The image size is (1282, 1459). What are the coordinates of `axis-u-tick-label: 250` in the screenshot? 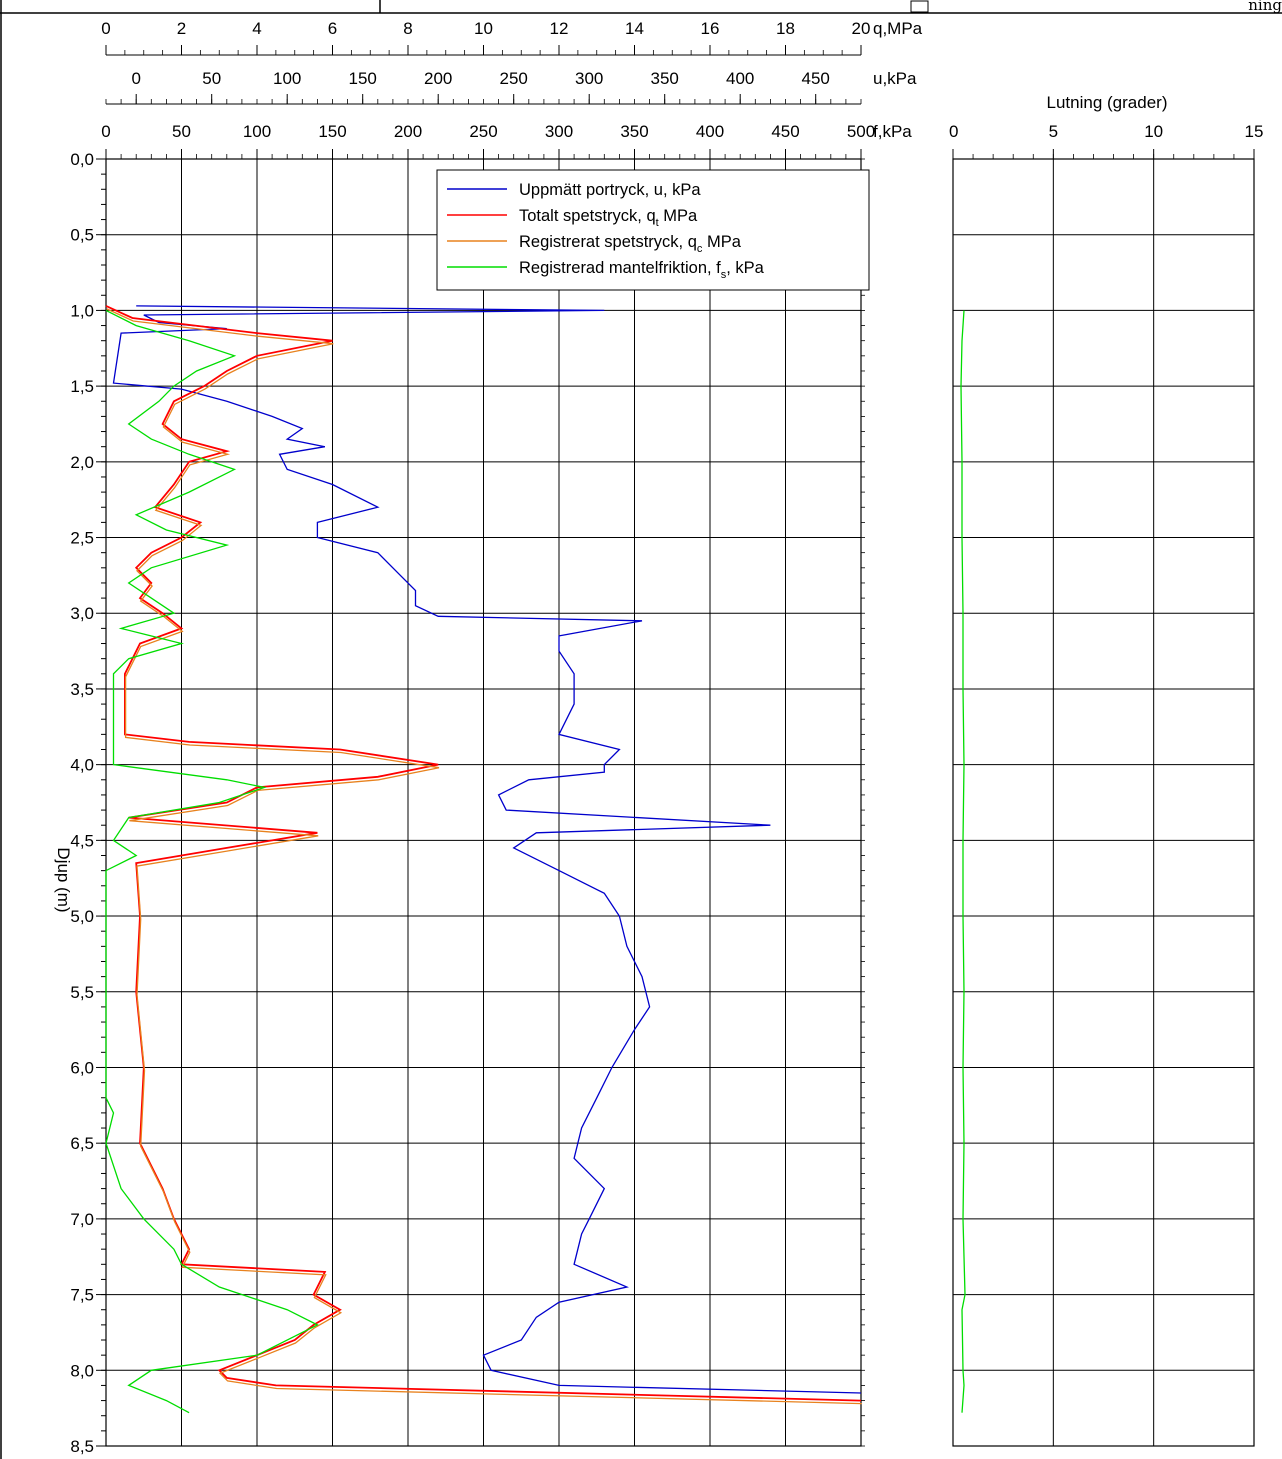 It's located at (514, 78).